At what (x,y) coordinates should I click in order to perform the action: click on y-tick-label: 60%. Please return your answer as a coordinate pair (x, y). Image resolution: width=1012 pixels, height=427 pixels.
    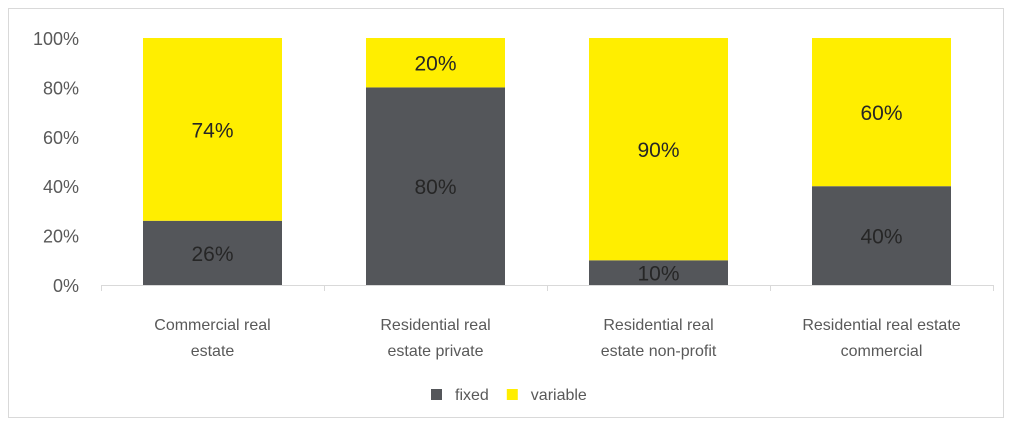
    Looking at the image, I should click on (61, 138).